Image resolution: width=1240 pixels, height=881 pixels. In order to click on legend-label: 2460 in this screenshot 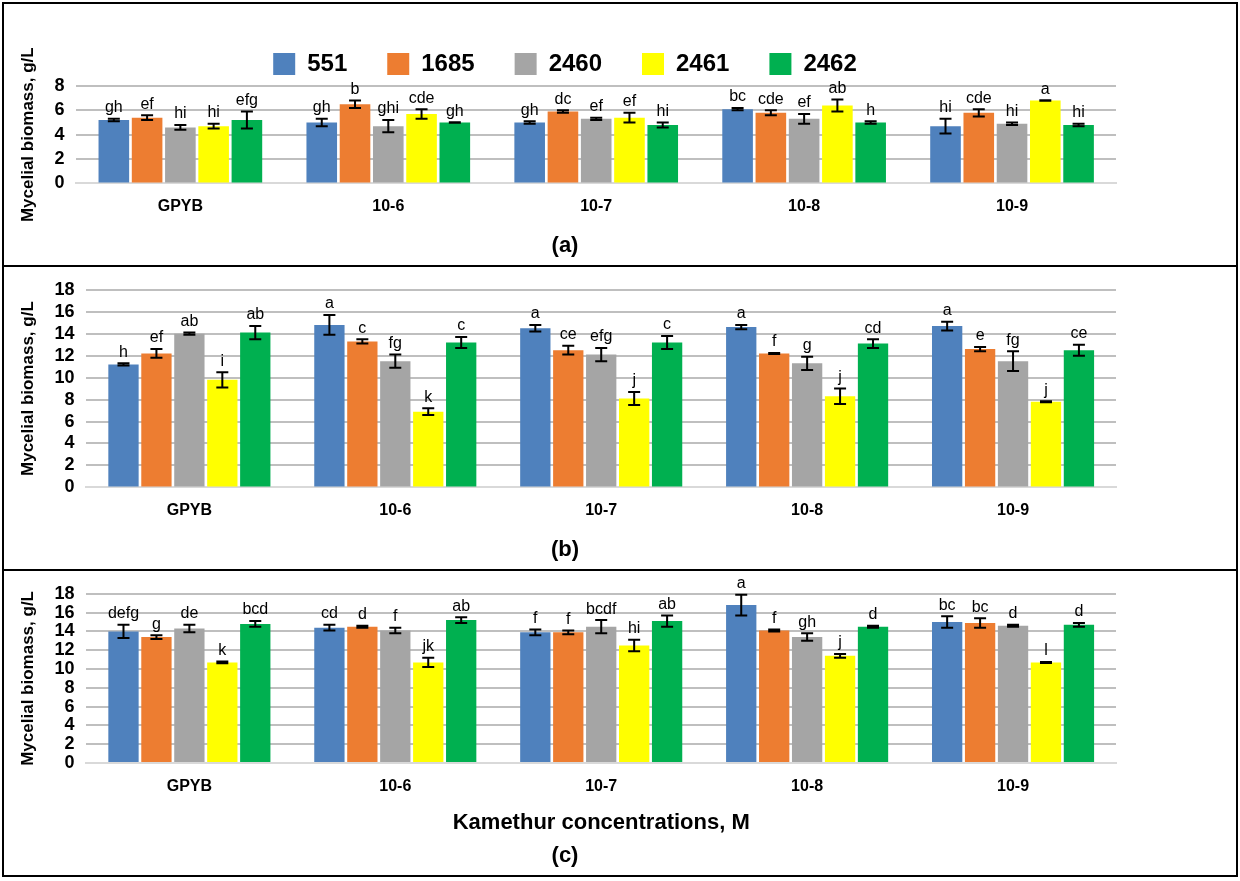, I will do `click(575, 62)`.